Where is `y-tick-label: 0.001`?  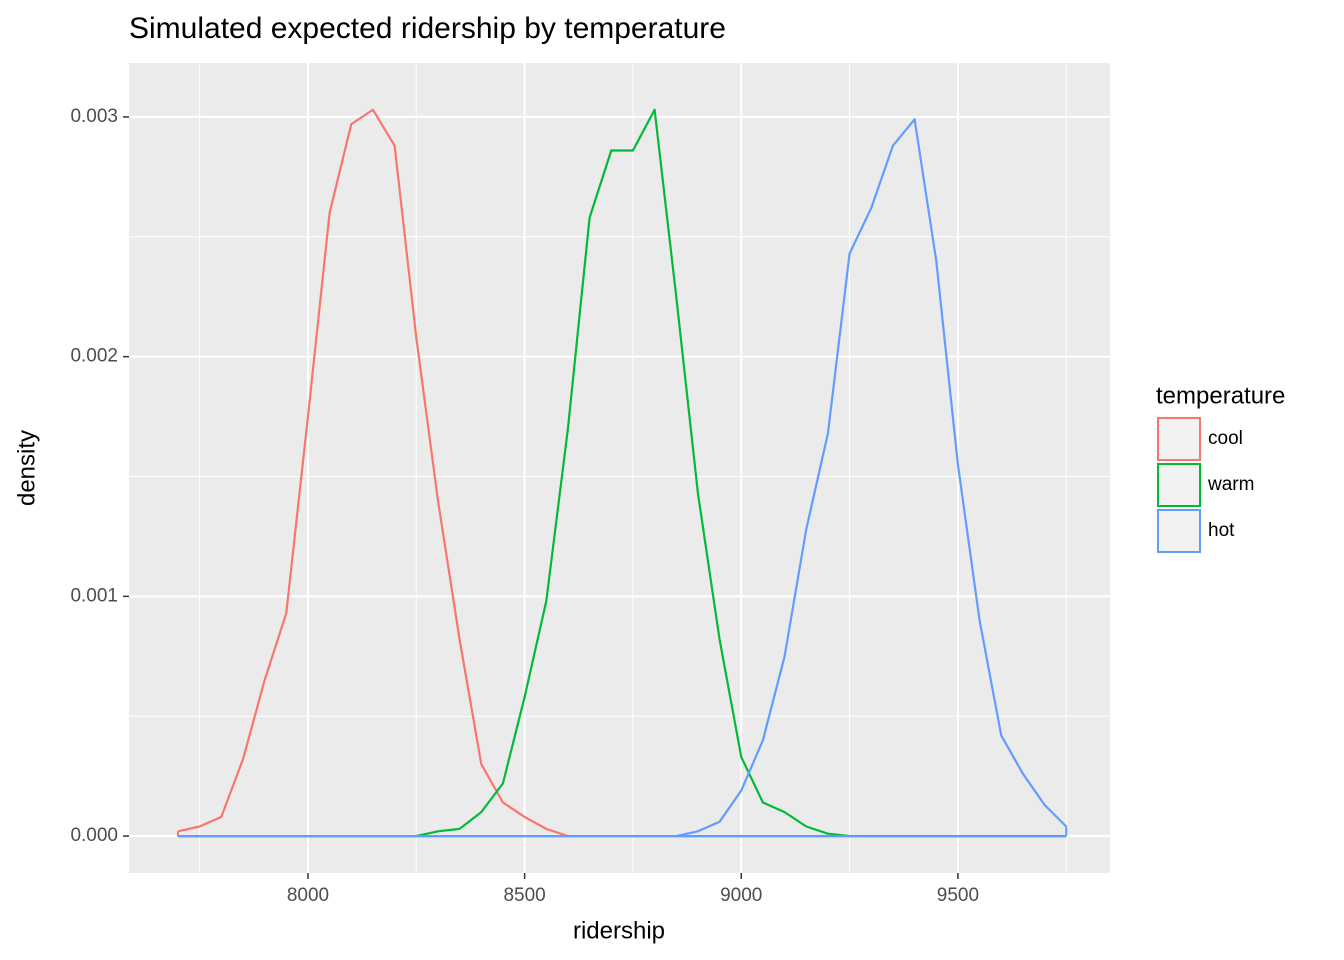
y-tick-label: 0.001 is located at coordinates (94, 595).